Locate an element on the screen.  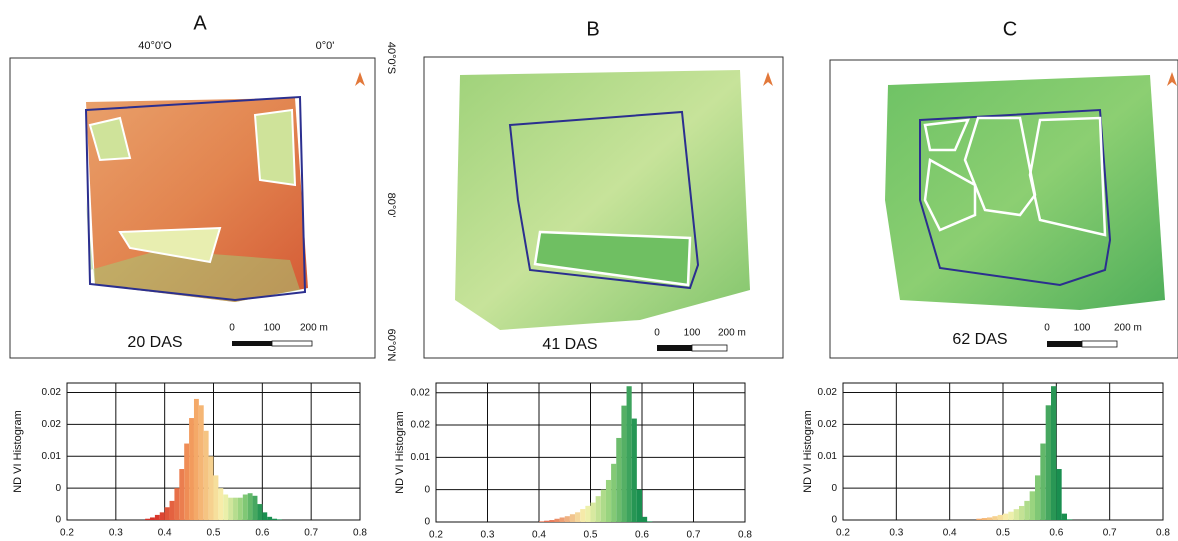
das-label: 41 DAS is located at coordinates (569, 344).